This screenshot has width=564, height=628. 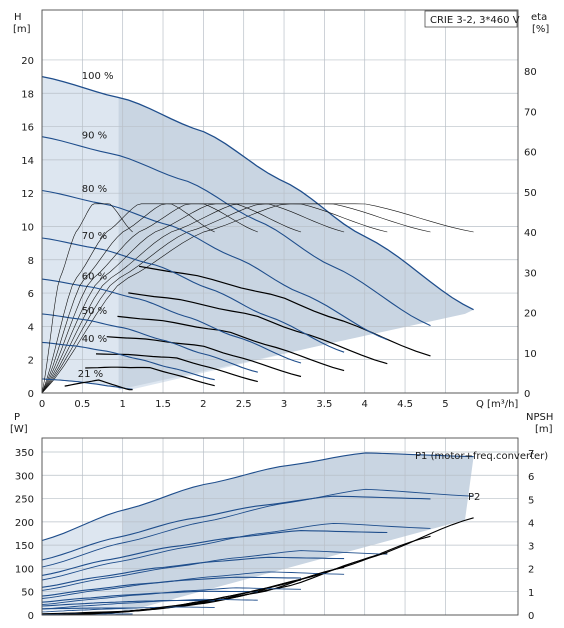 I want to click on x-tick-label: 0.5, so click(x=82, y=404).